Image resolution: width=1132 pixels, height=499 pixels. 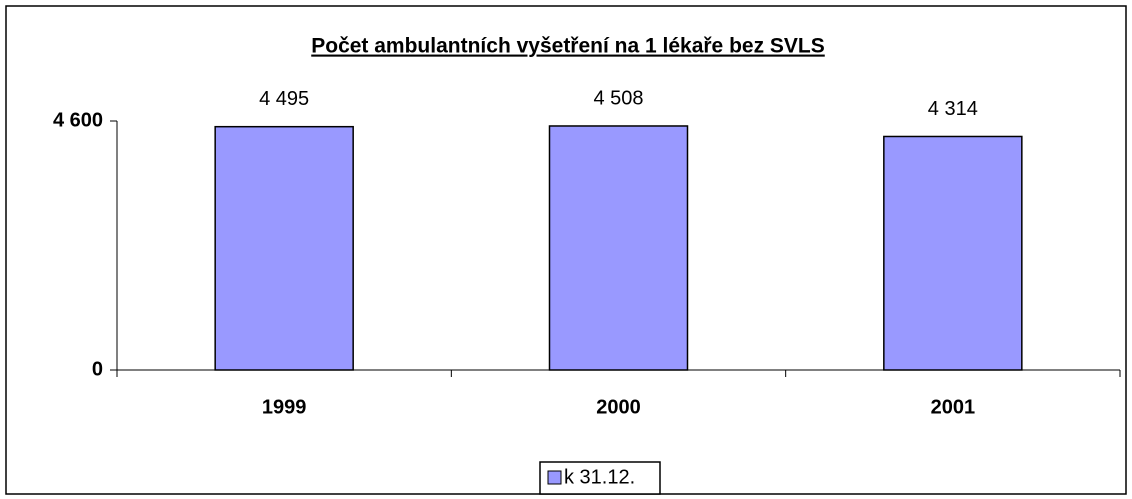 I want to click on data-label: 4 495, so click(x=284, y=99).